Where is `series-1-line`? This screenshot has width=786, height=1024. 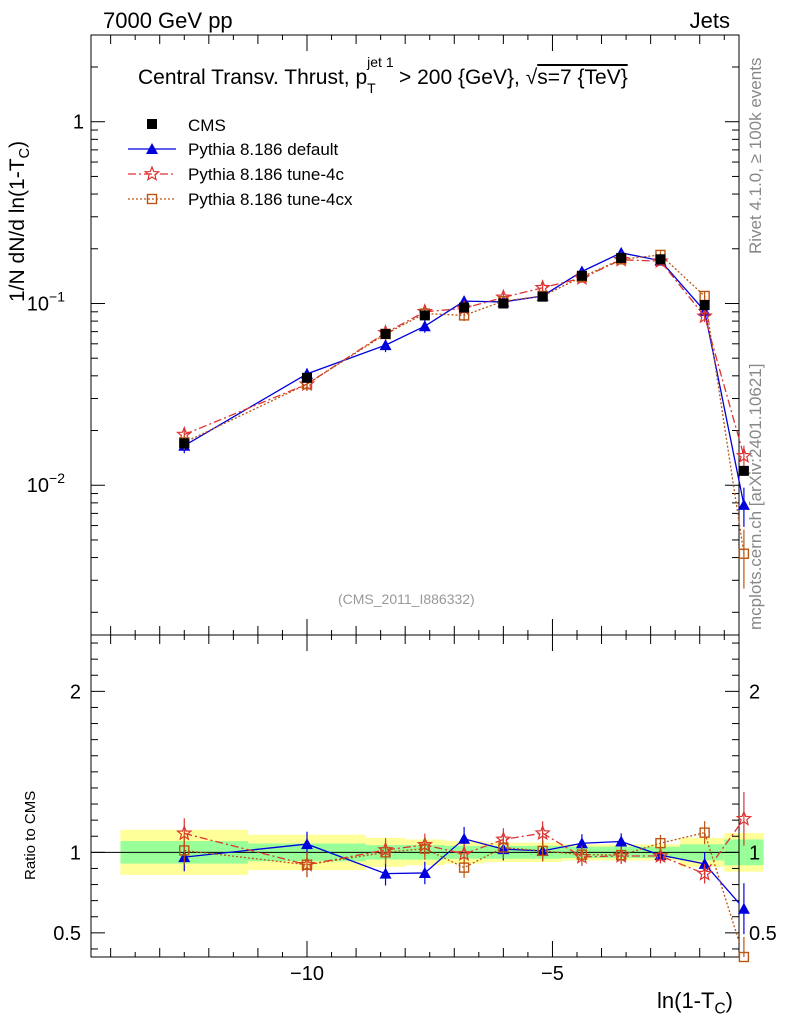
series-1-line is located at coordinates (464, 358).